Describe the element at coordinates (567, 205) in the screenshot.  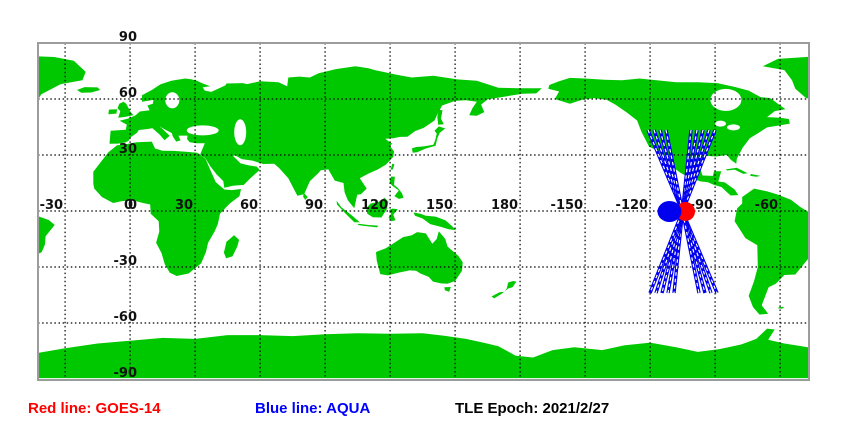
I see `longitude-label: -150` at that location.